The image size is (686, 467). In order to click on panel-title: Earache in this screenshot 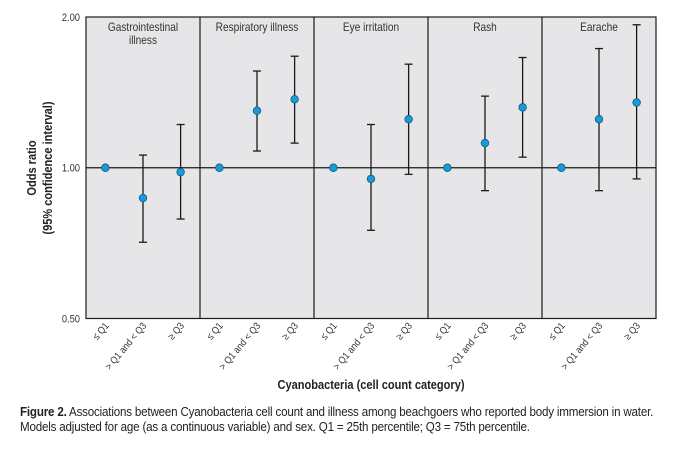, I will do `click(599, 27)`.